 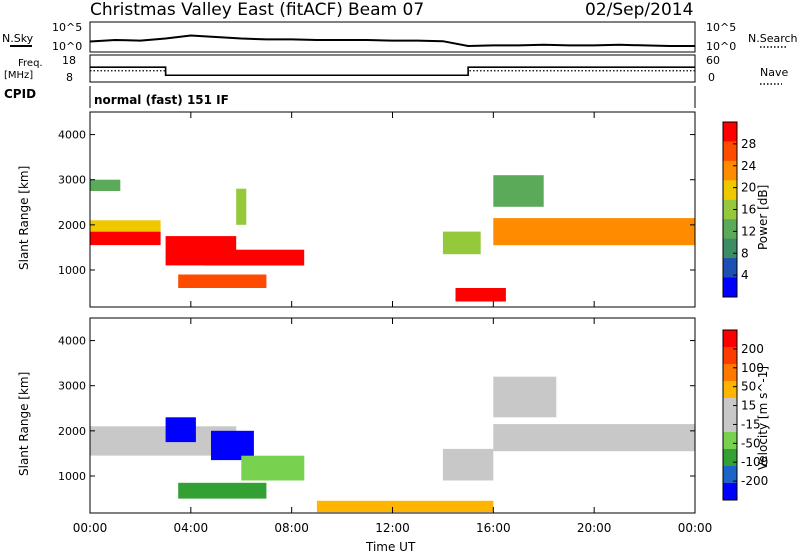 What do you see at coordinates (763, 418) in the screenshot?
I see `velocity-colorbar-label: Velocity [m s^-1]` at bounding box center [763, 418].